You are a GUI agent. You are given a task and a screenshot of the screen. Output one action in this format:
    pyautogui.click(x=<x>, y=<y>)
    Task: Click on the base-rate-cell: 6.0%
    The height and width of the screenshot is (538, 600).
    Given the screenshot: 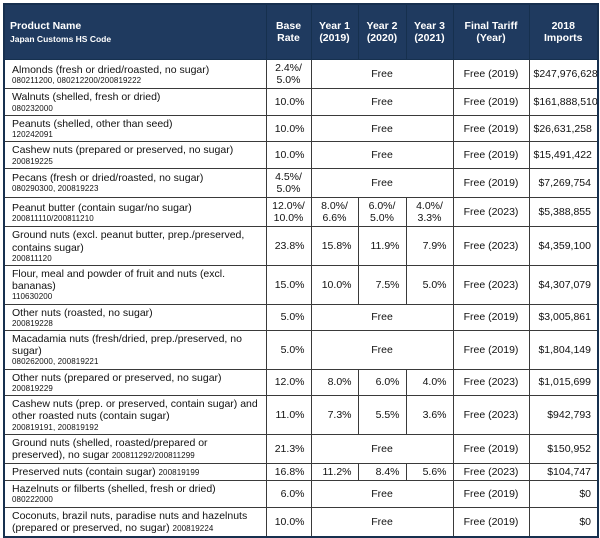 What is the action you would take?
    pyautogui.click(x=288, y=494)
    